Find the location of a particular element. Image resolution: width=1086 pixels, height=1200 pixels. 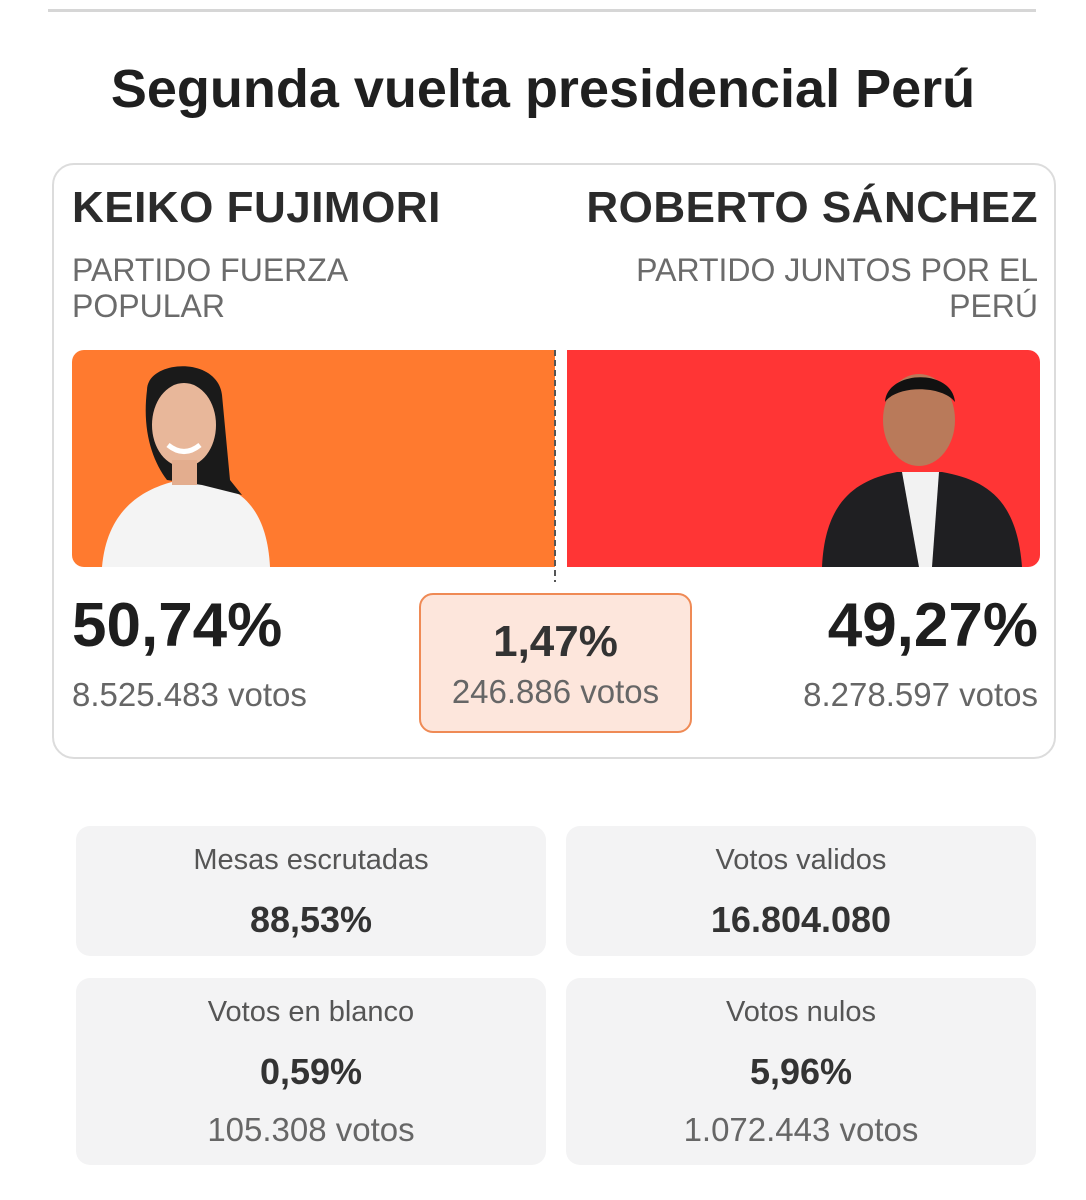

stat-label: Votos en blanco is located at coordinates (311, 1012).